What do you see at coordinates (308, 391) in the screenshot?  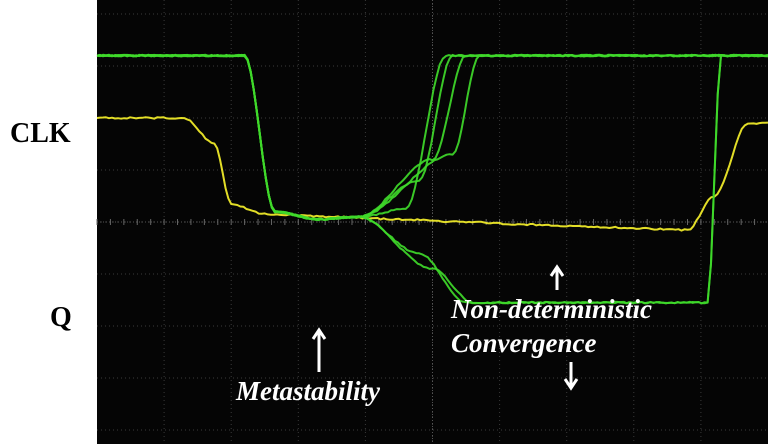 I see `metastability-label: Metastability` at bounding box center [308, 391].